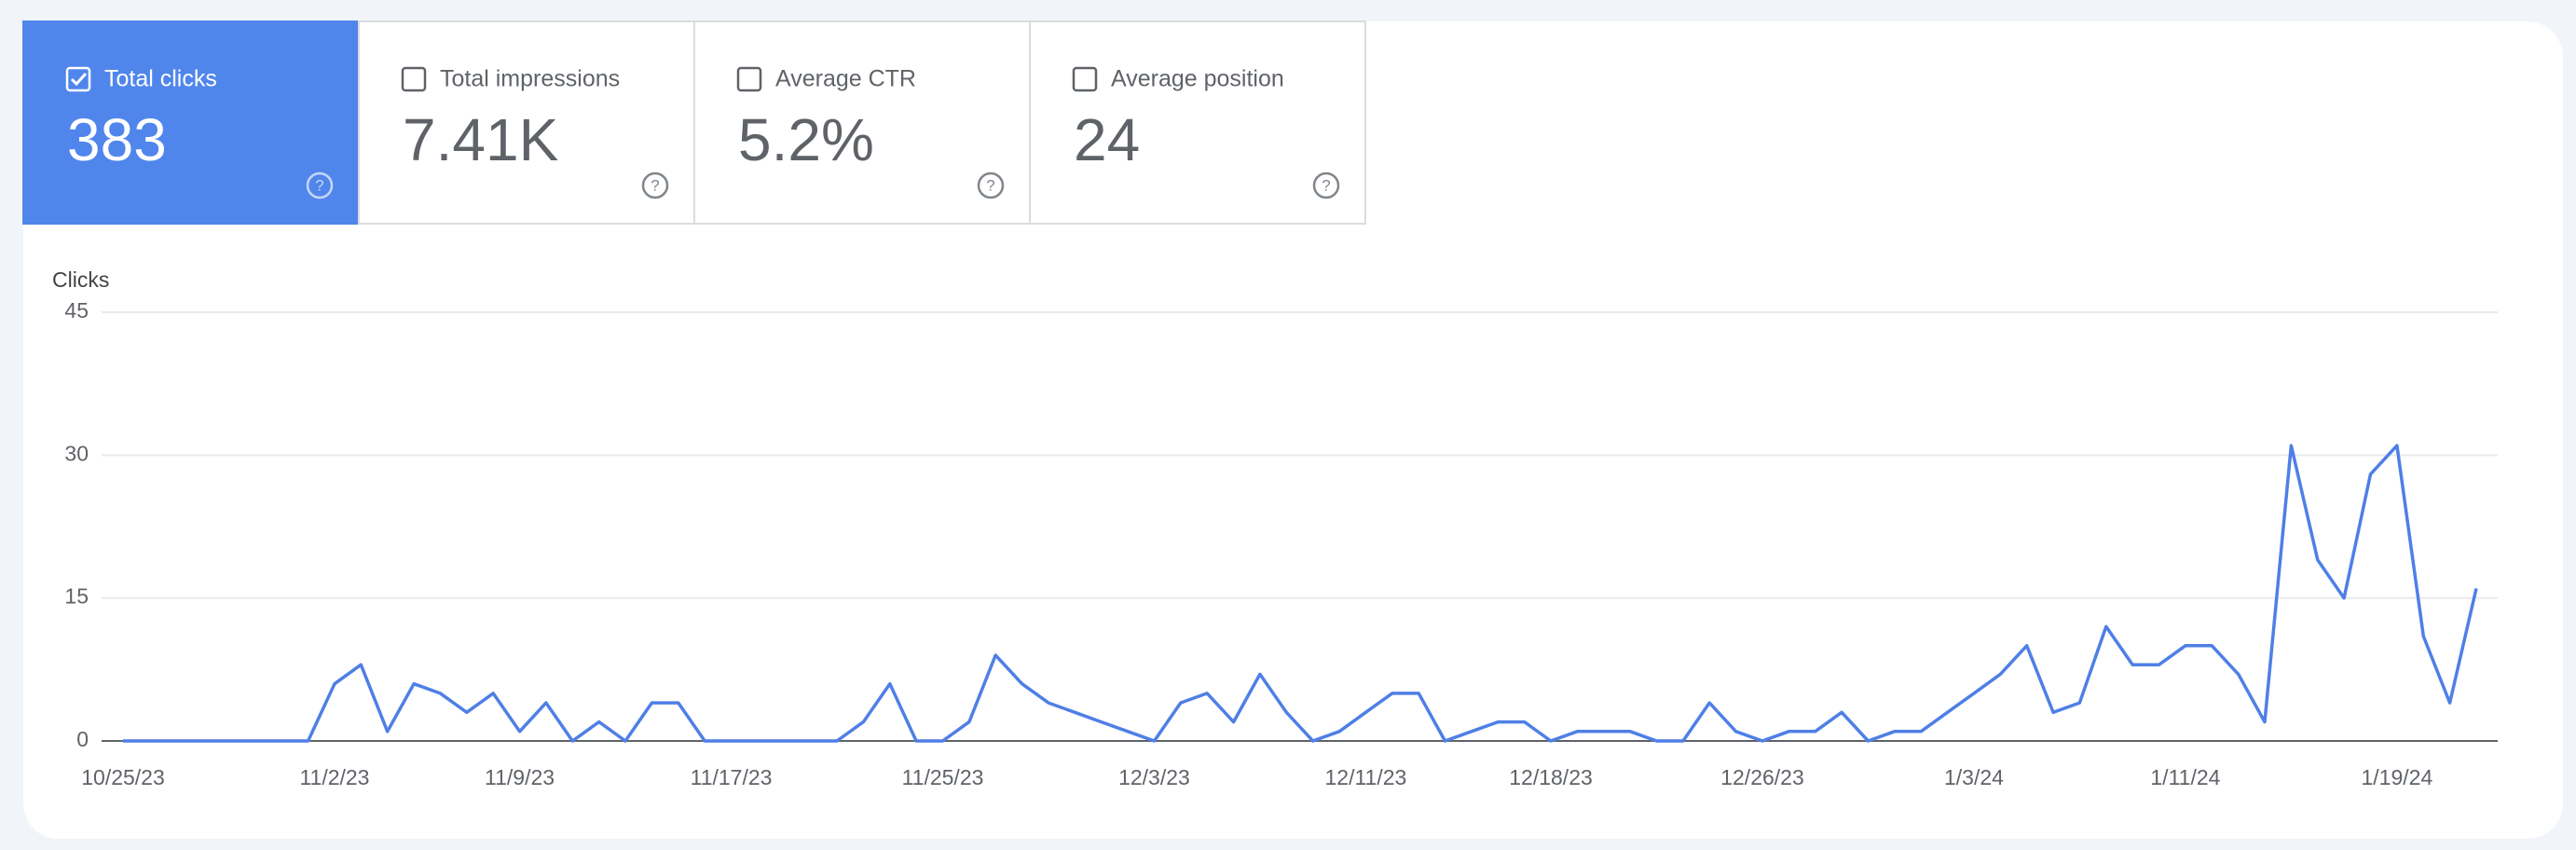  Describe the element at coordinates (806, 139) in the screenshot. I see `metric-value: 5.2%` at that location.